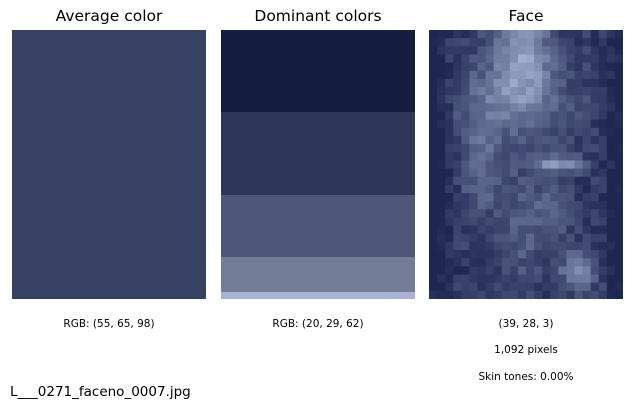 Image resolution: width=632 pixels, height=408 pixels. I want to click on average-color-rgb-caption: RGB: (55, 65, 98), so click(109, 324).